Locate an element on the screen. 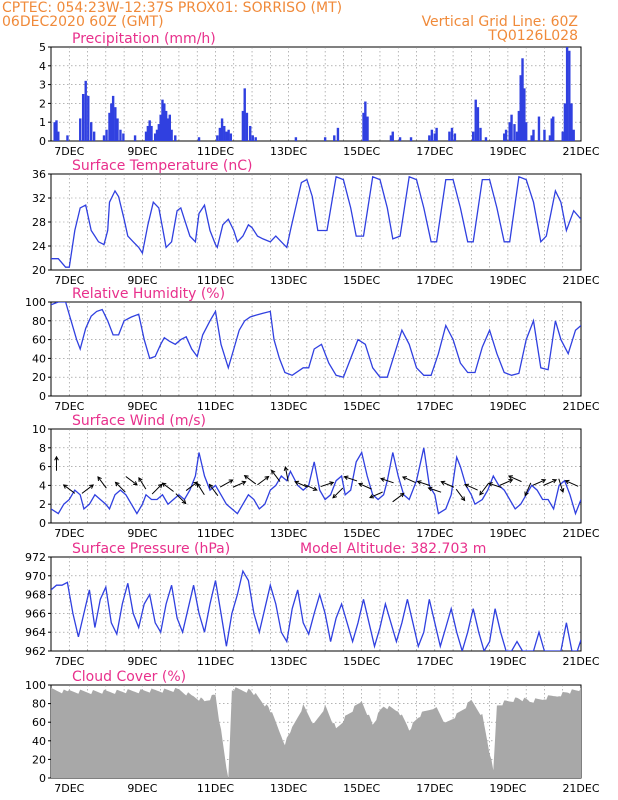 This screenshot has width=618, height=800. rh-title: Relative Humidity (%) is located at coordinates (148, 294).